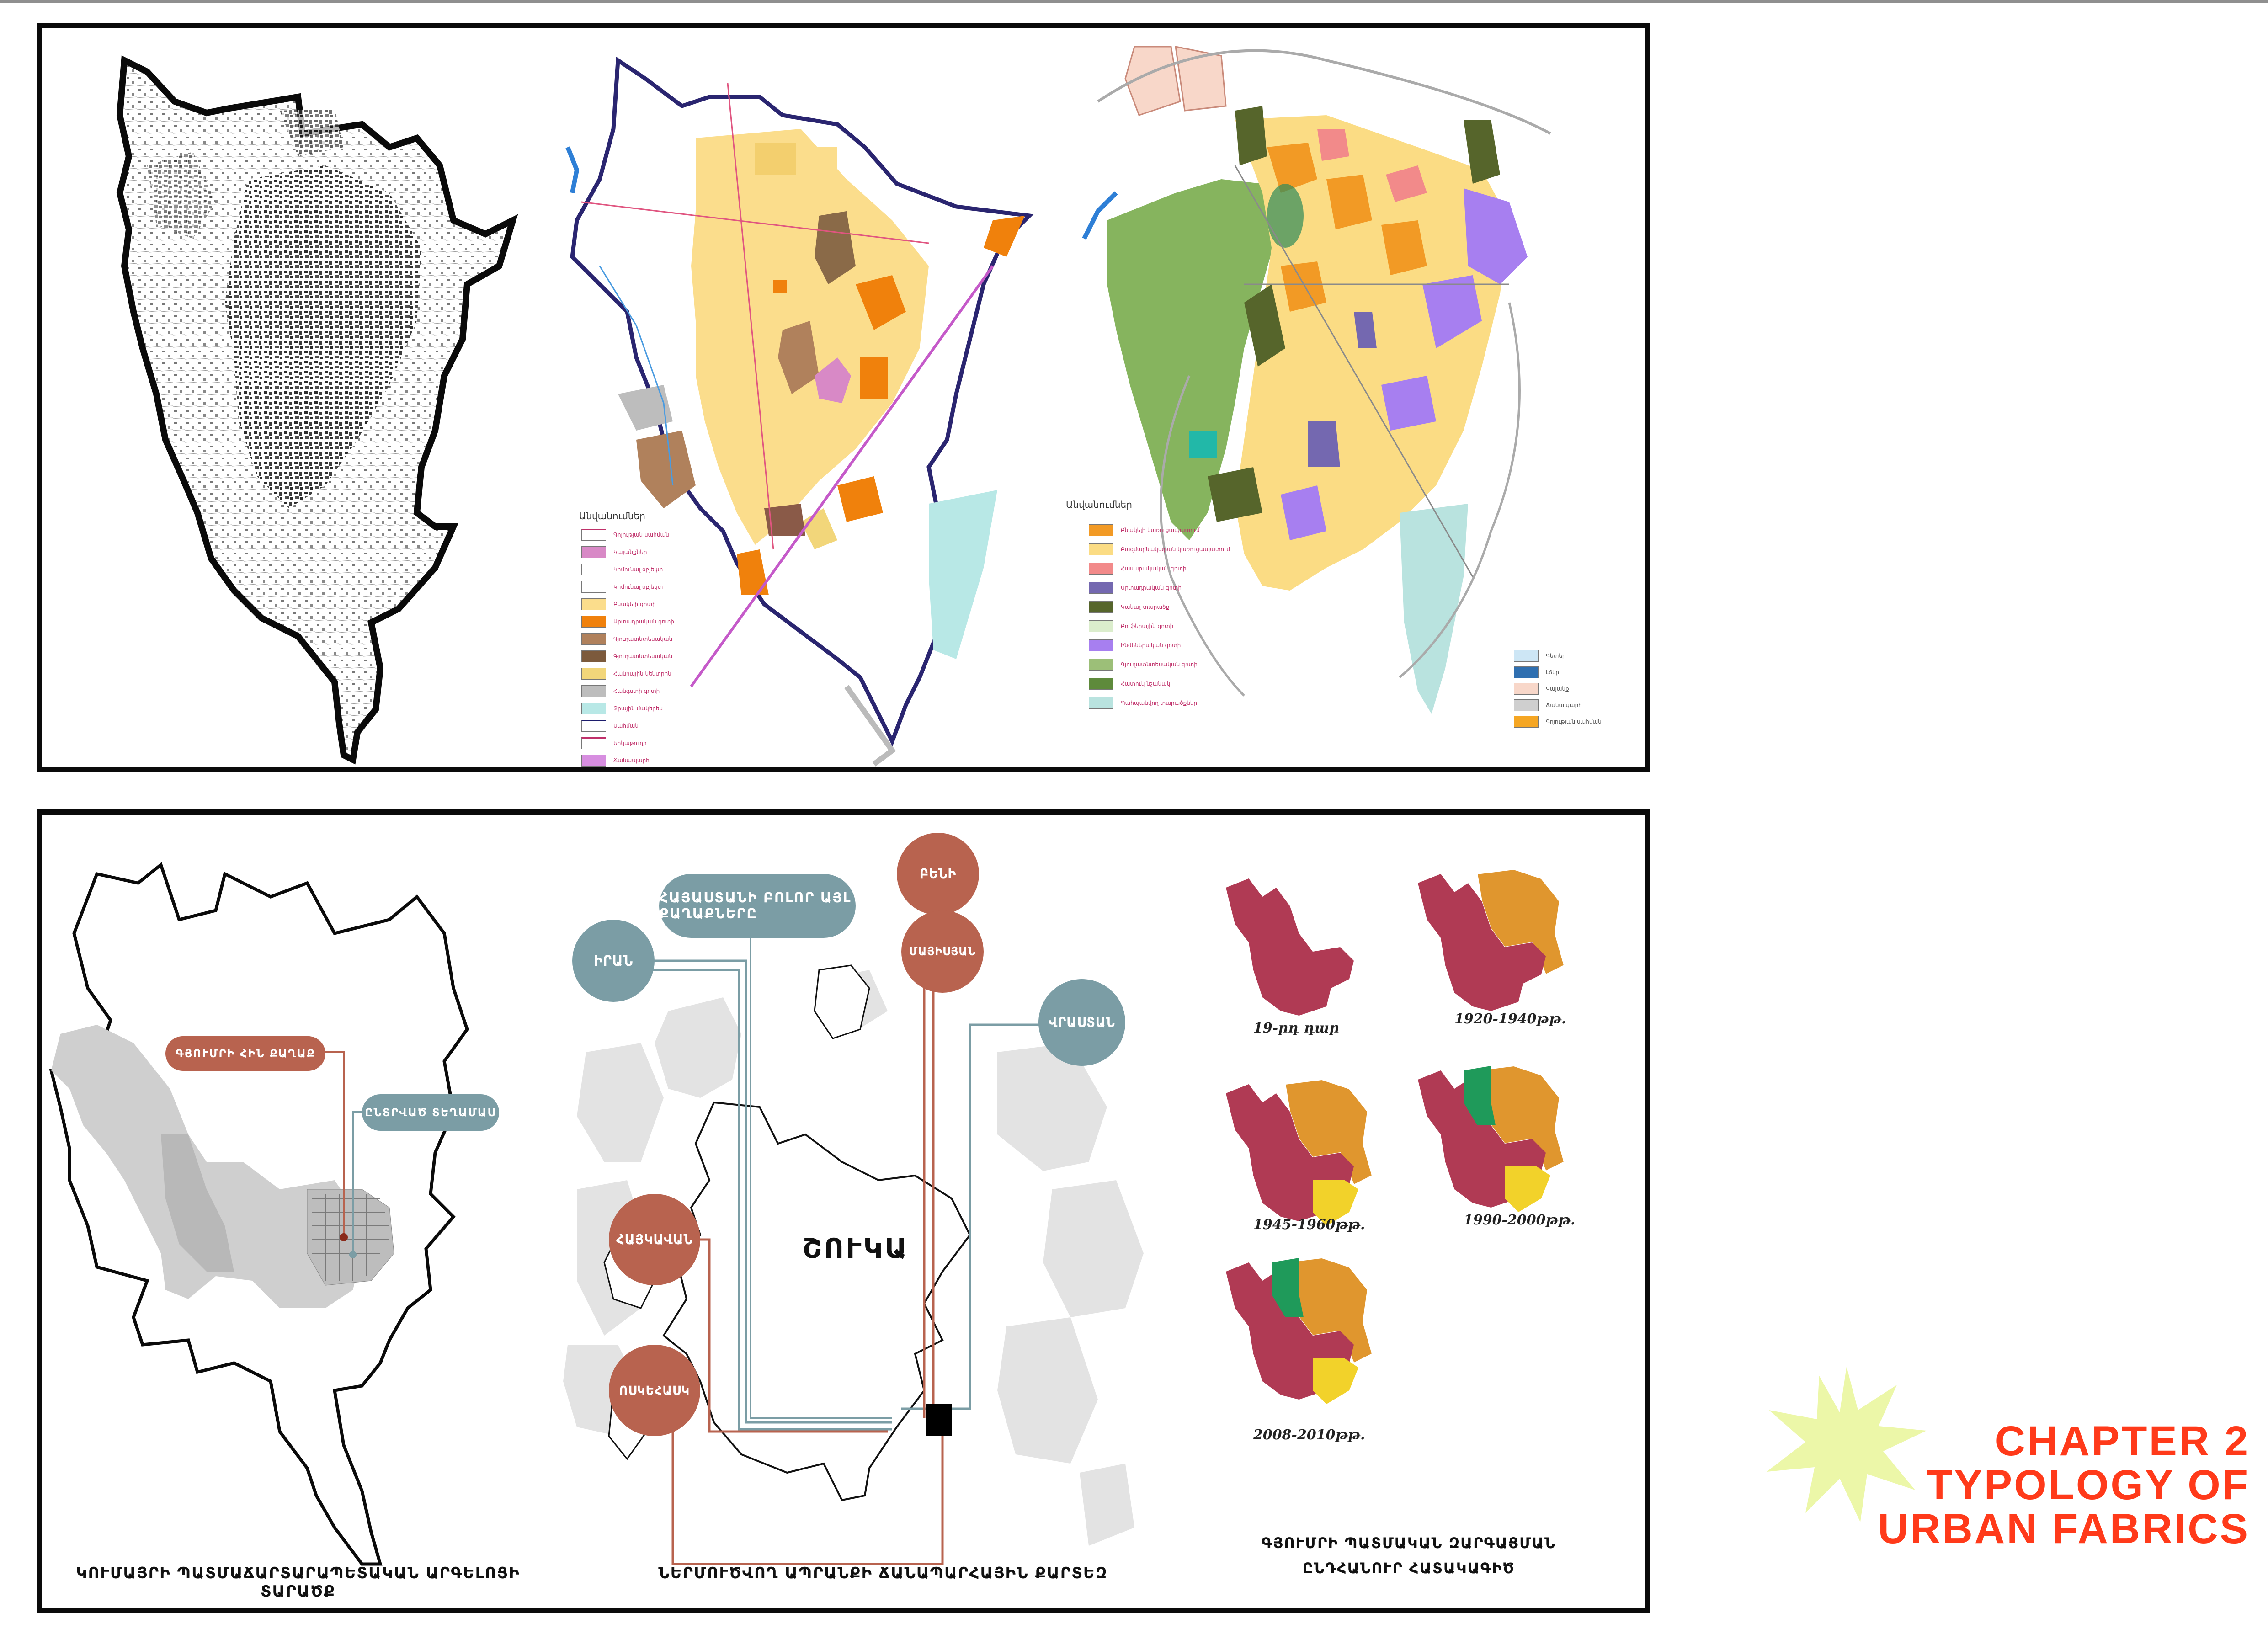 Image resolution: width=2268 pixels, height=1629 pixels. Describe the element at coordinates (1175, 549) in the screenshot. I see `legend-label: Բազմաբնակարան կառուցապատում` at that location.